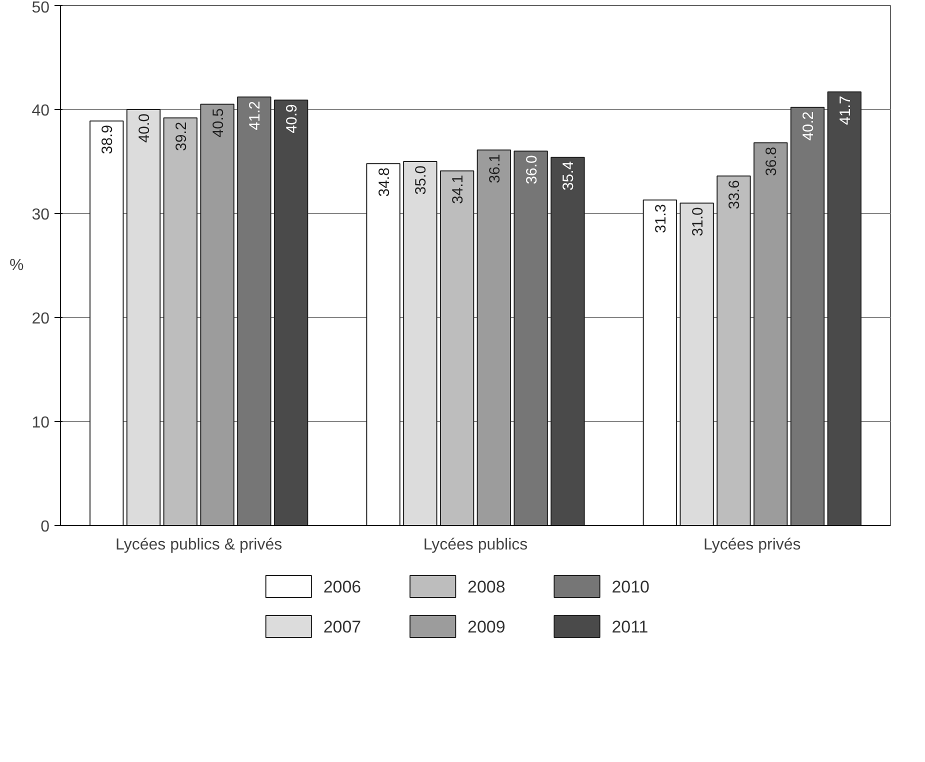 This screenshot has height=762, width=925. What do you see at coordinates (487, 627) in the screenshot?
I see `legend-label: 2009` at bounding box center [487, 627].